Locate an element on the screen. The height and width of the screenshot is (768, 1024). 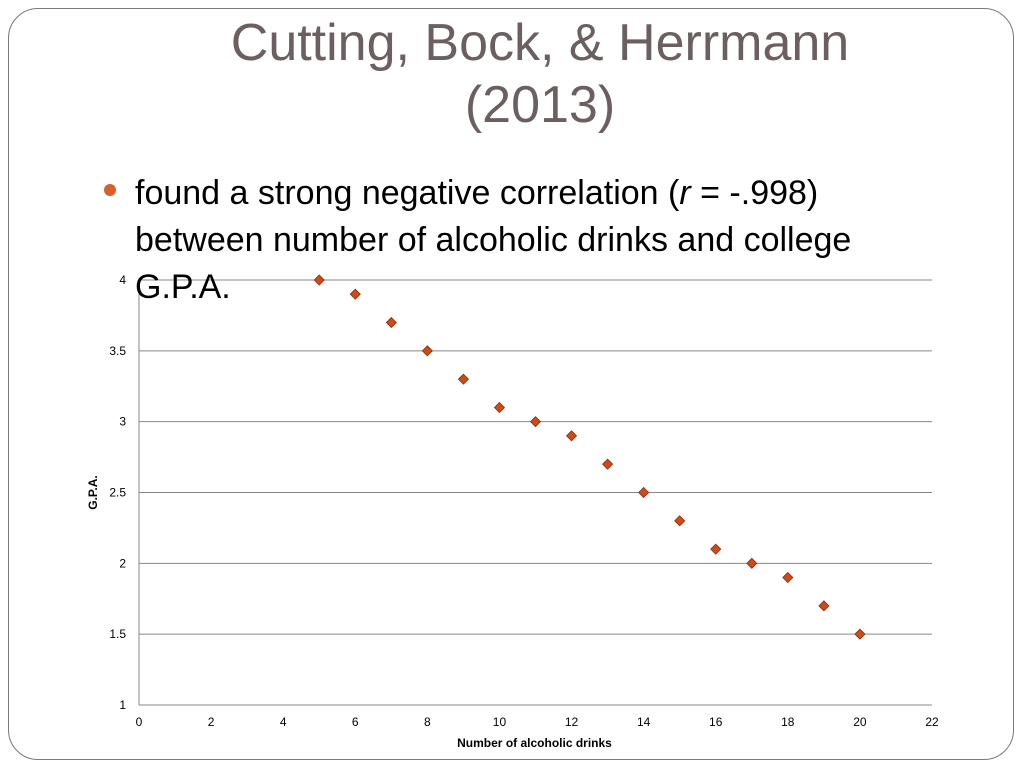
title-line-2: (2013) is located at coordinates (540, 105).